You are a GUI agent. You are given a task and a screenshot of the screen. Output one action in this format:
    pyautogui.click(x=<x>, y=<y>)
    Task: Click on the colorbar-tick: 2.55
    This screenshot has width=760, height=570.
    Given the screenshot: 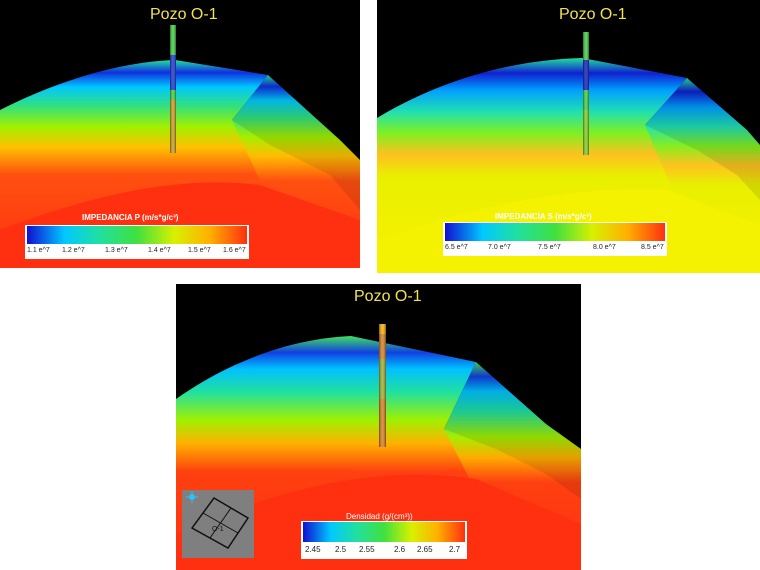 What is the action you would take?
    pyautogui.click(x=367, y=549)
    